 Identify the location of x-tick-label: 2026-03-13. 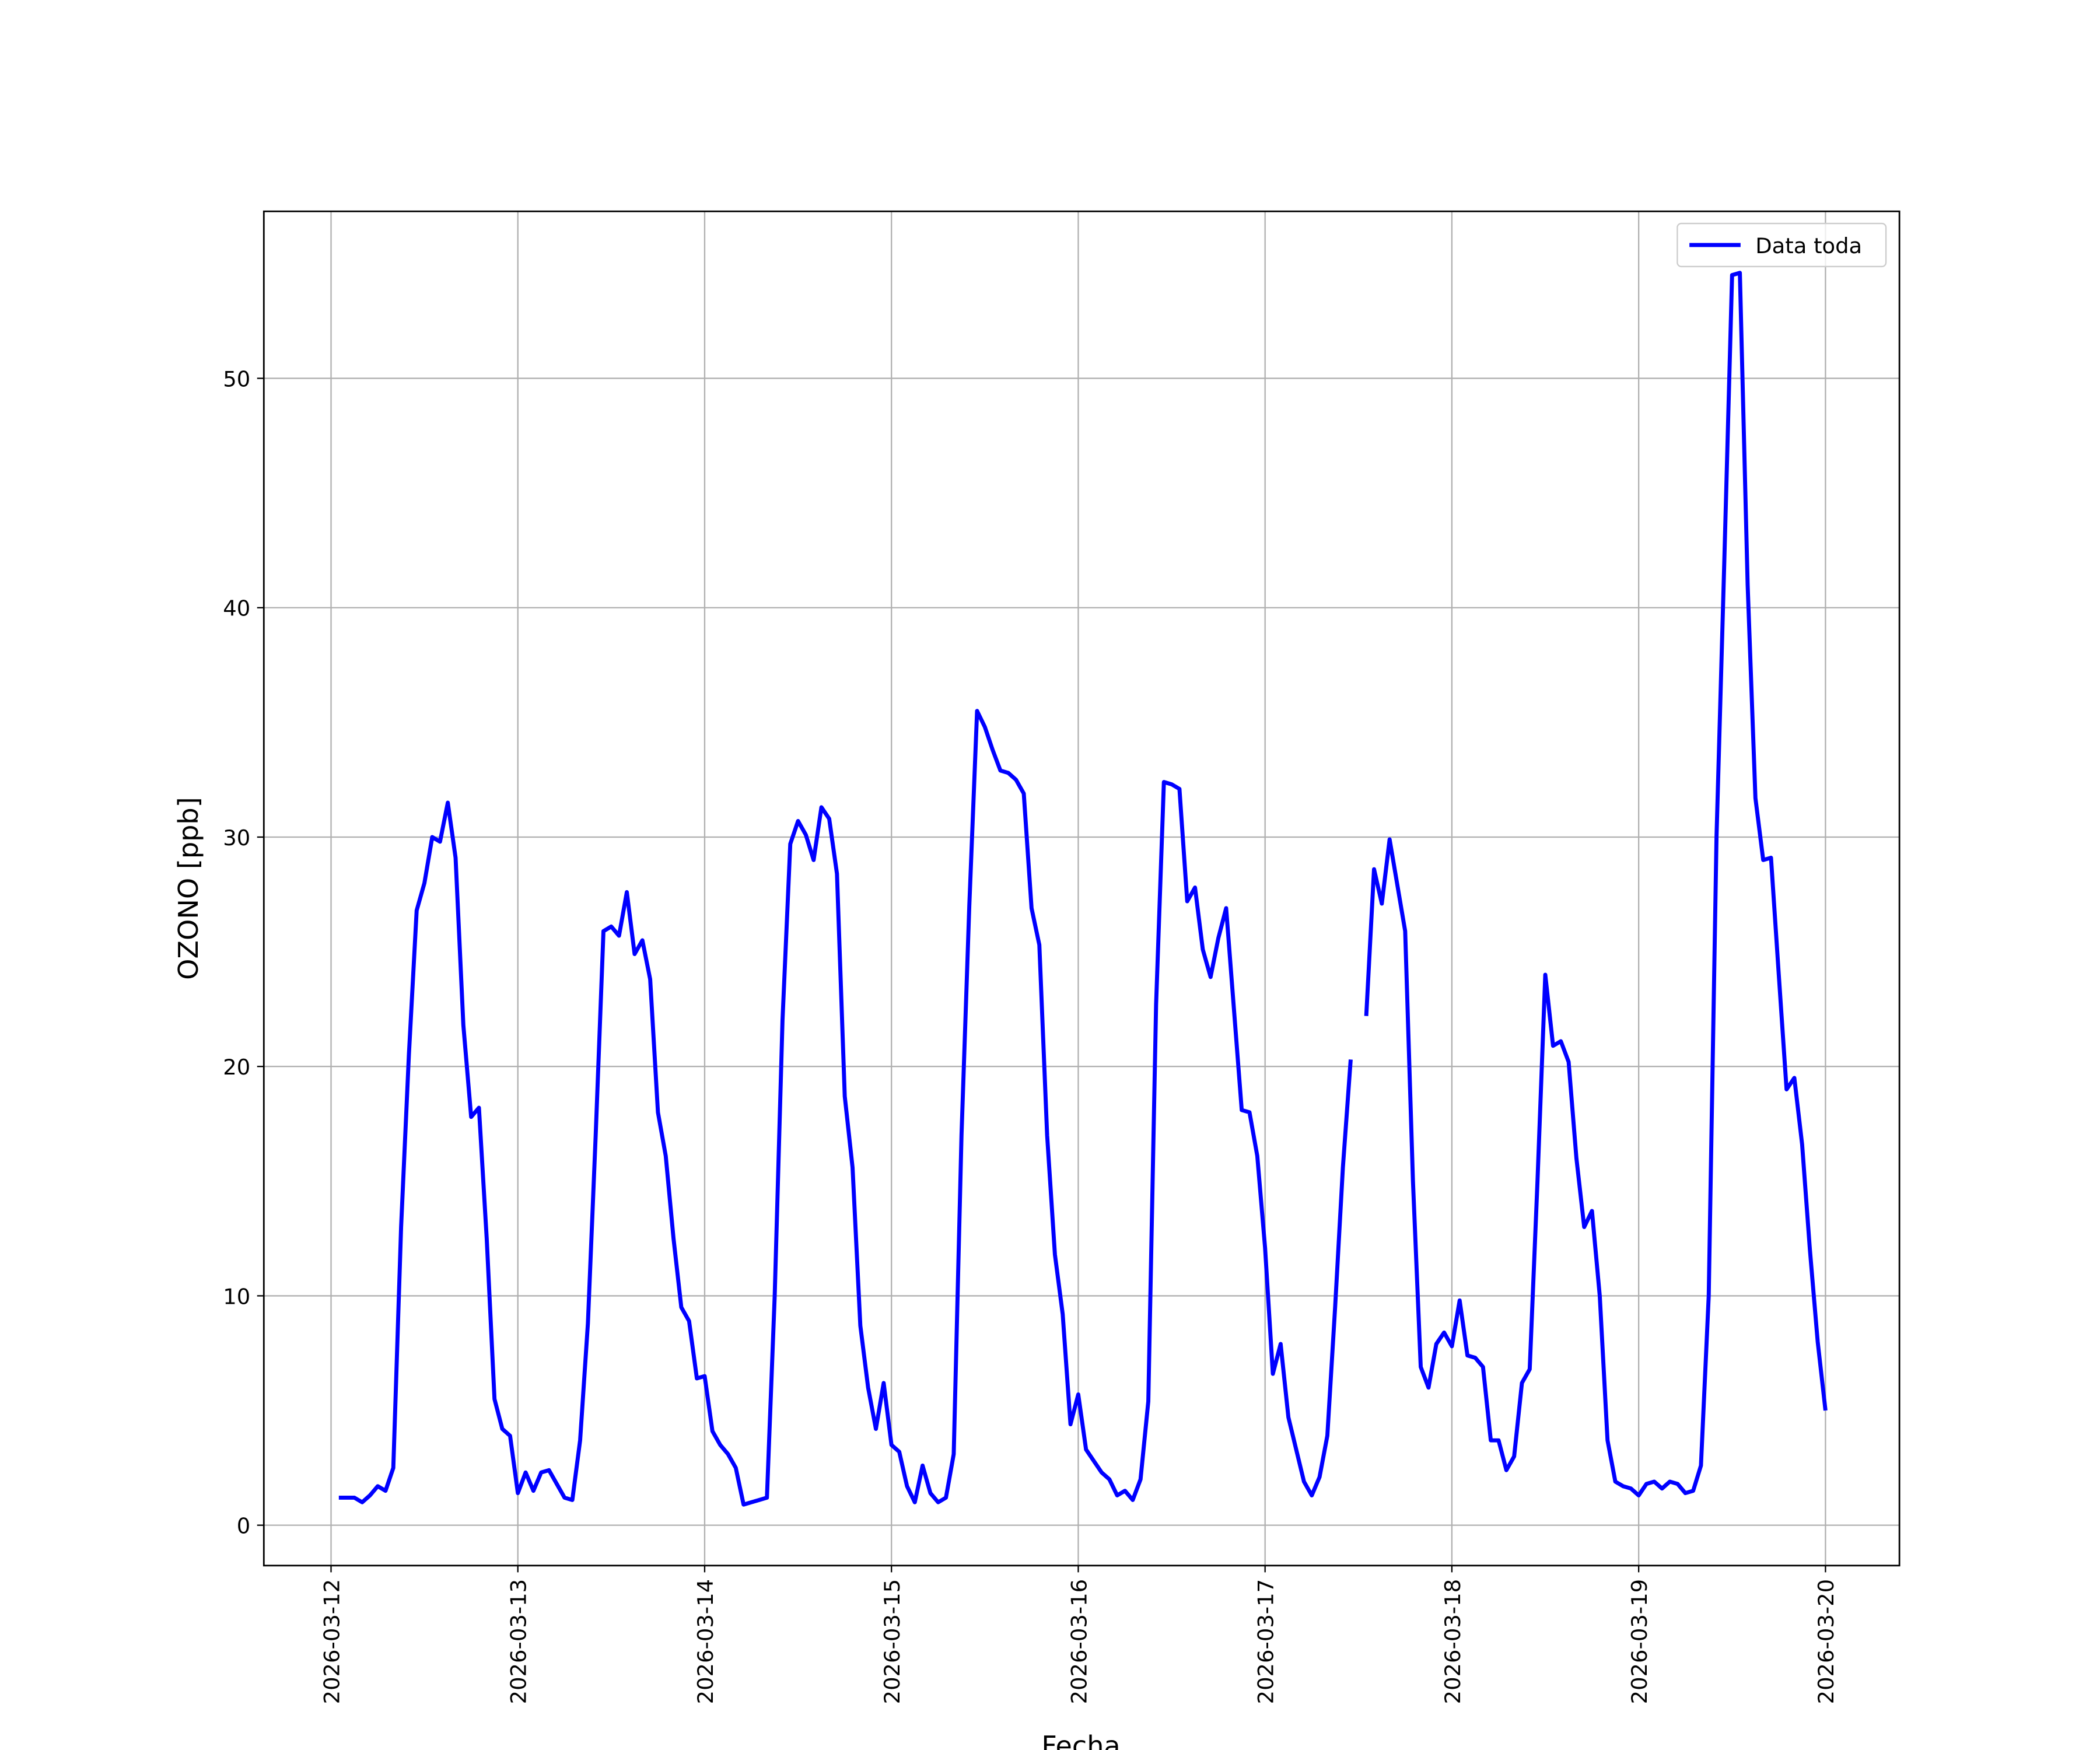
(518, 1641).